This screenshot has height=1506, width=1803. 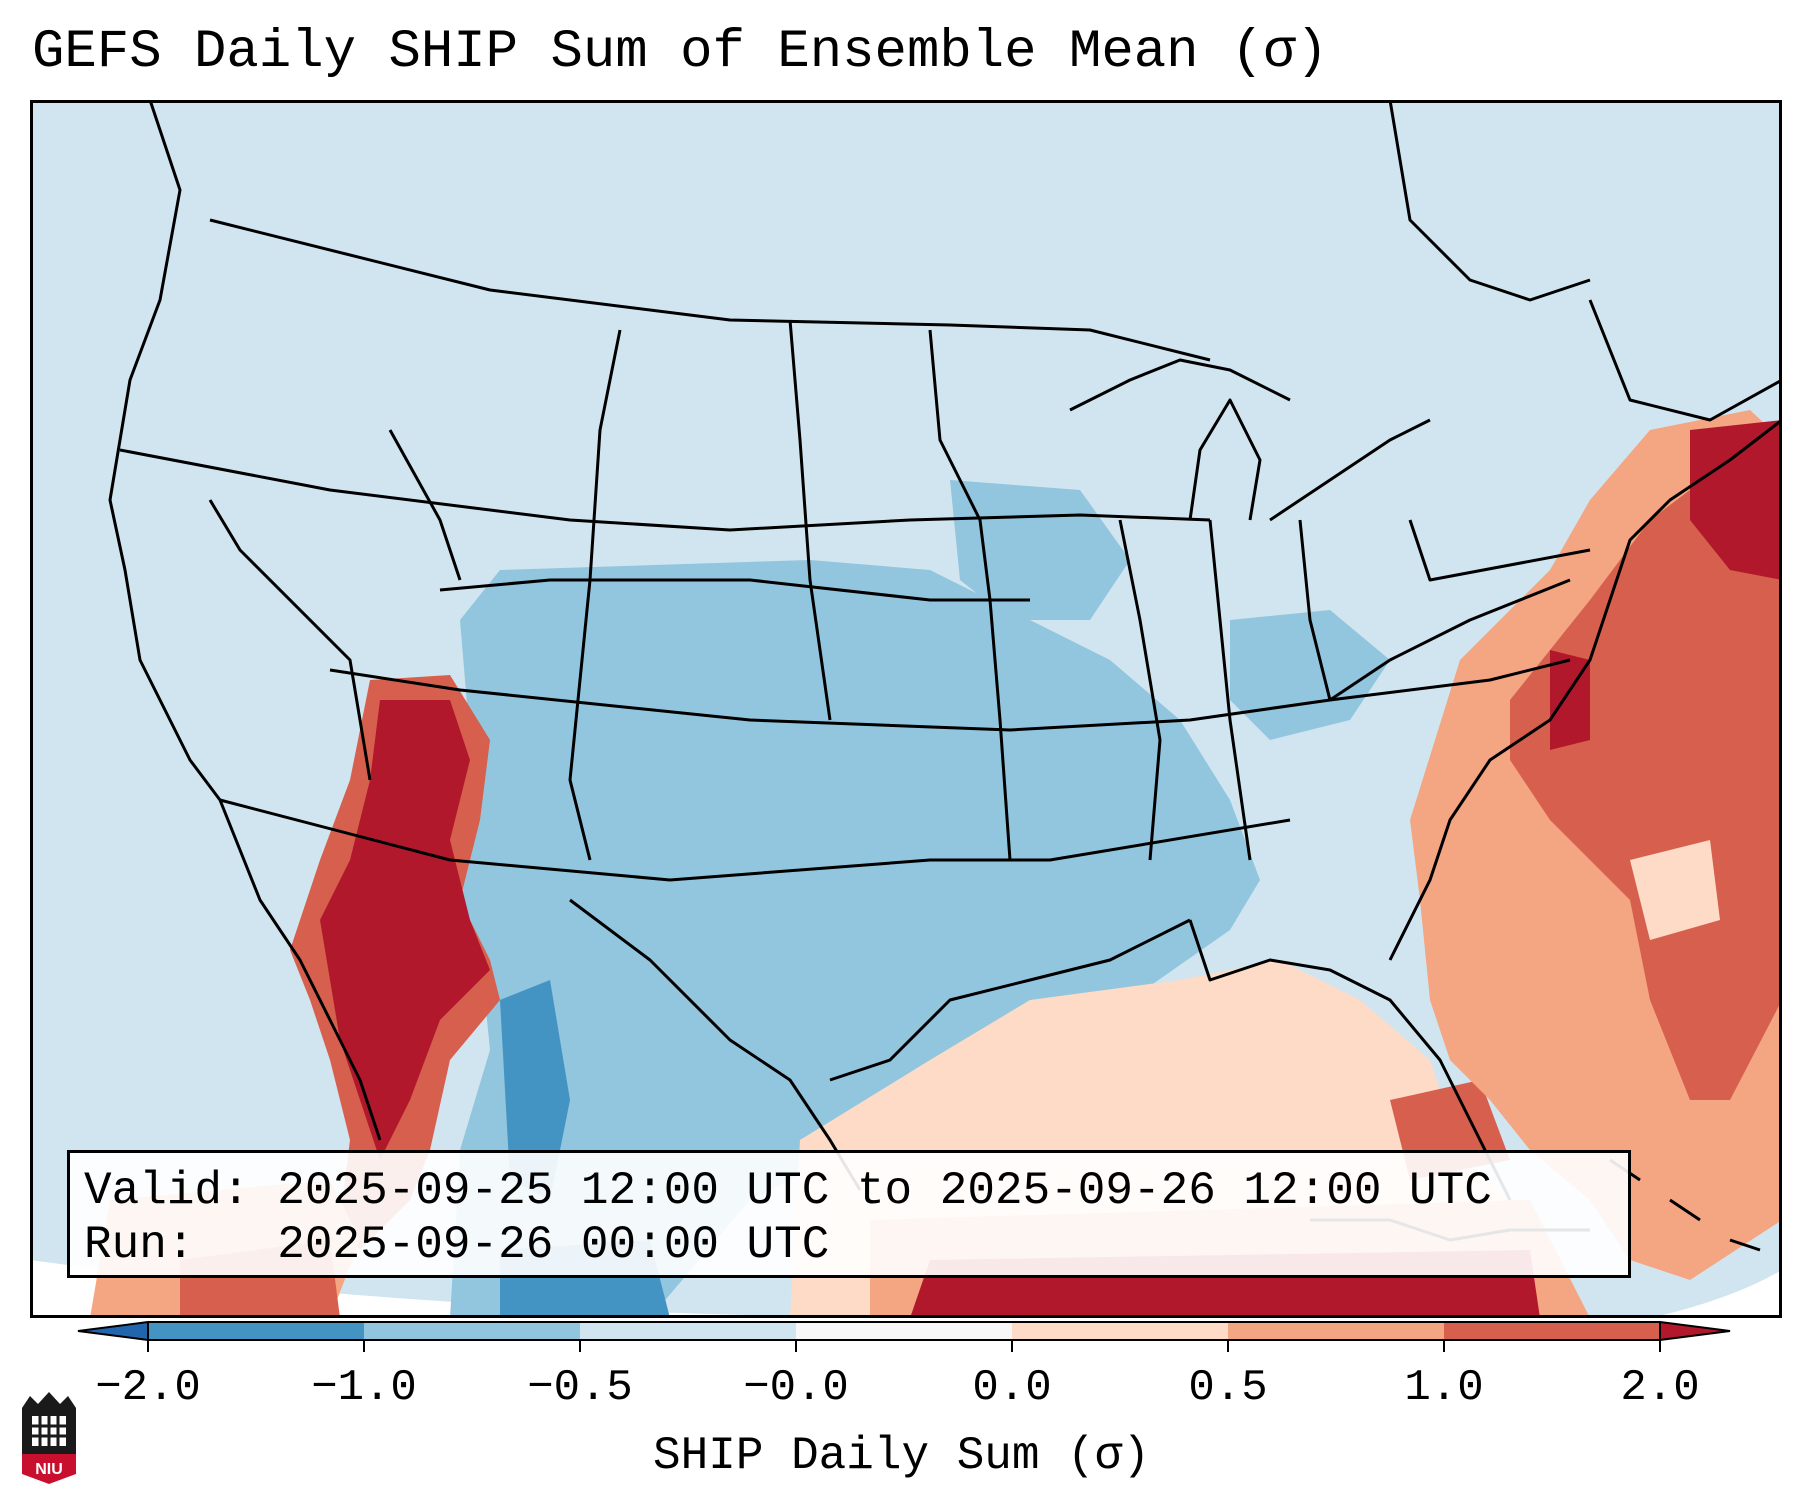 I want to click on missouri-border, so click(x=970, y=595).